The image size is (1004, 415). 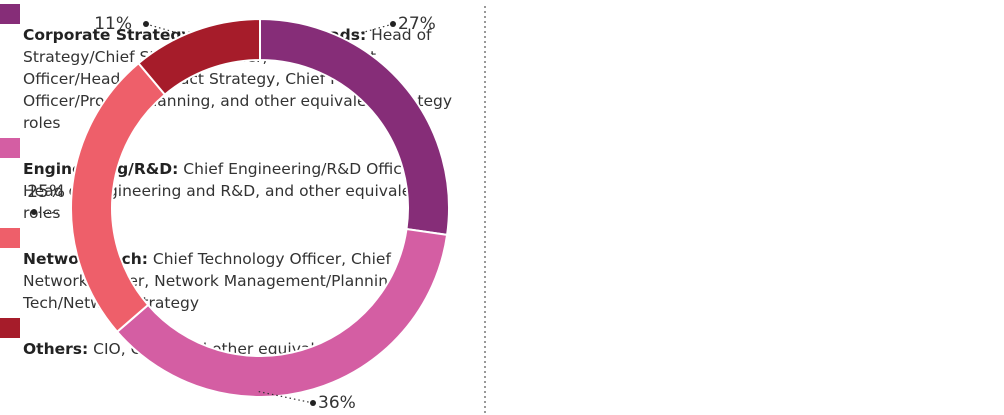 What do you see at coordinates (56, 349) in the screenshot?
I see `legend-name: Others:` at bounding box center [56, 349].